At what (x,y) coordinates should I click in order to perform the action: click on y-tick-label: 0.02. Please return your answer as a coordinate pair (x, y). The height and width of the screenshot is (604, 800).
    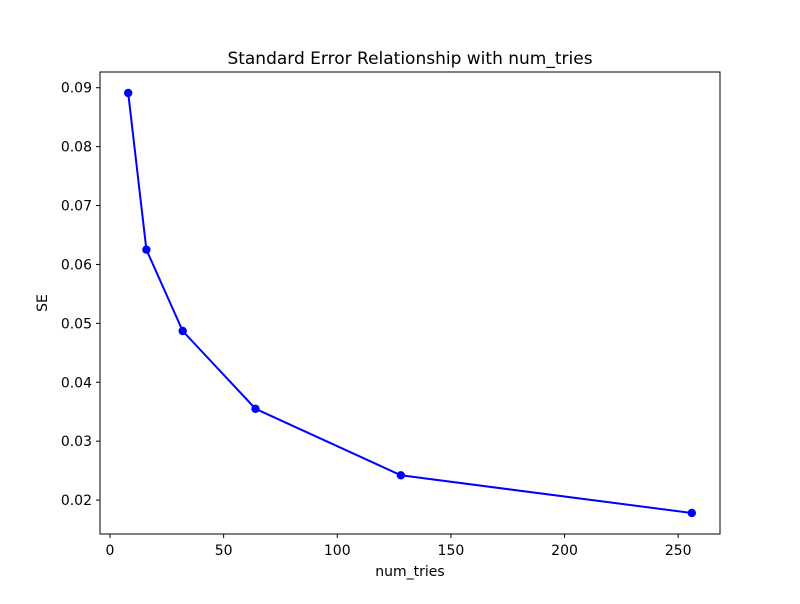
    Looking at the image, I should click on (76, 501).